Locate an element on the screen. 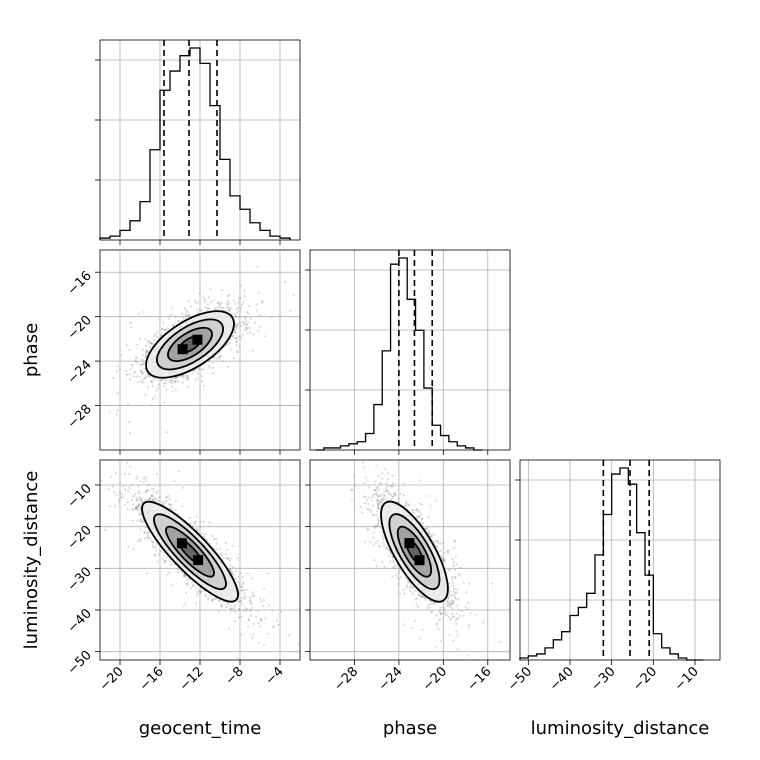  y-tick-label-luminosity-distance: −10 is located at coordinates (80, 496).